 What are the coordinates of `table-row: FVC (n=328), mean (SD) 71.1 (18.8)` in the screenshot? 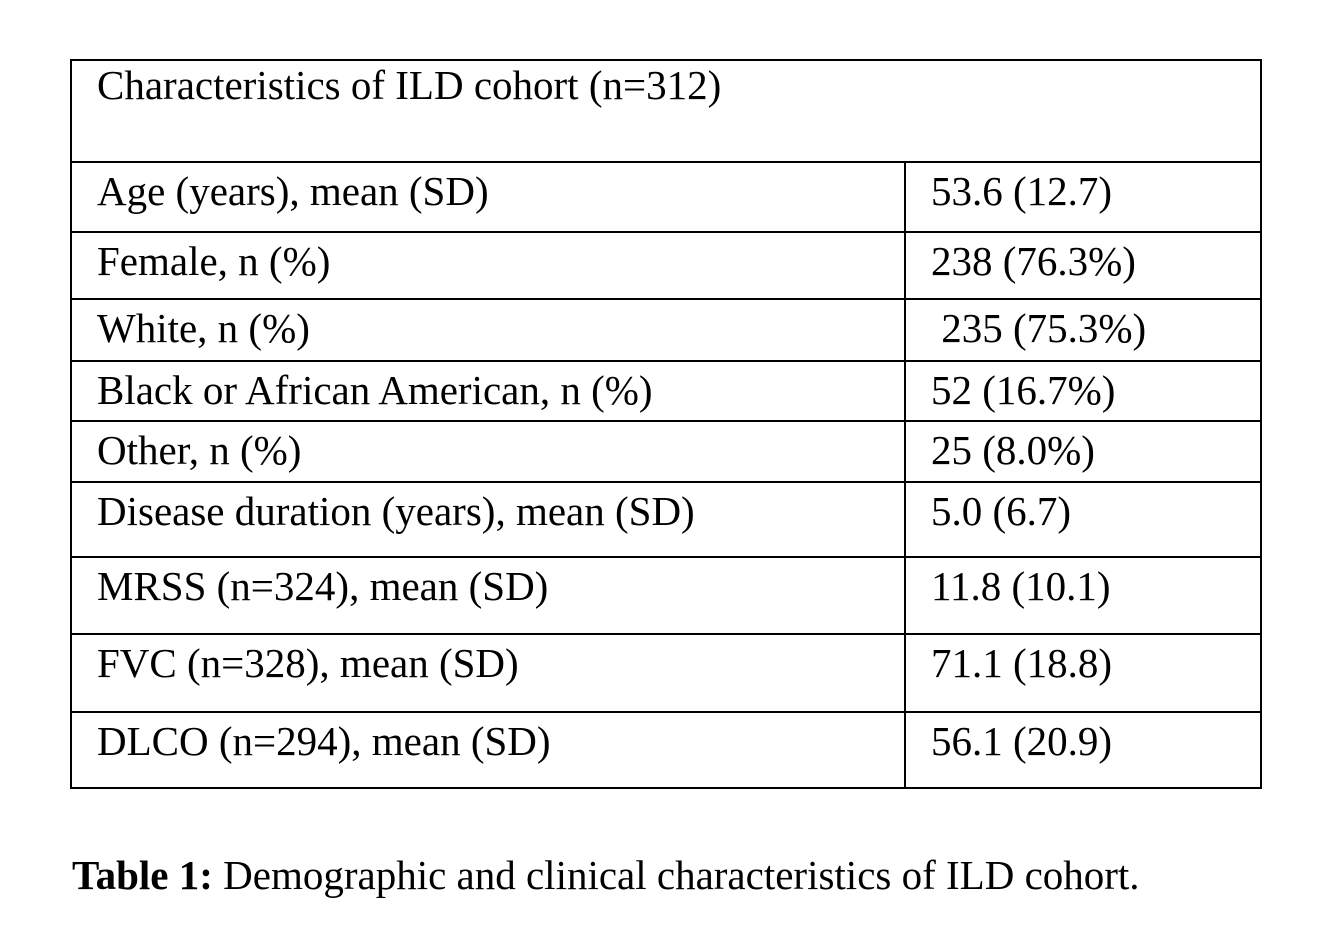 It's located at (666, 673).